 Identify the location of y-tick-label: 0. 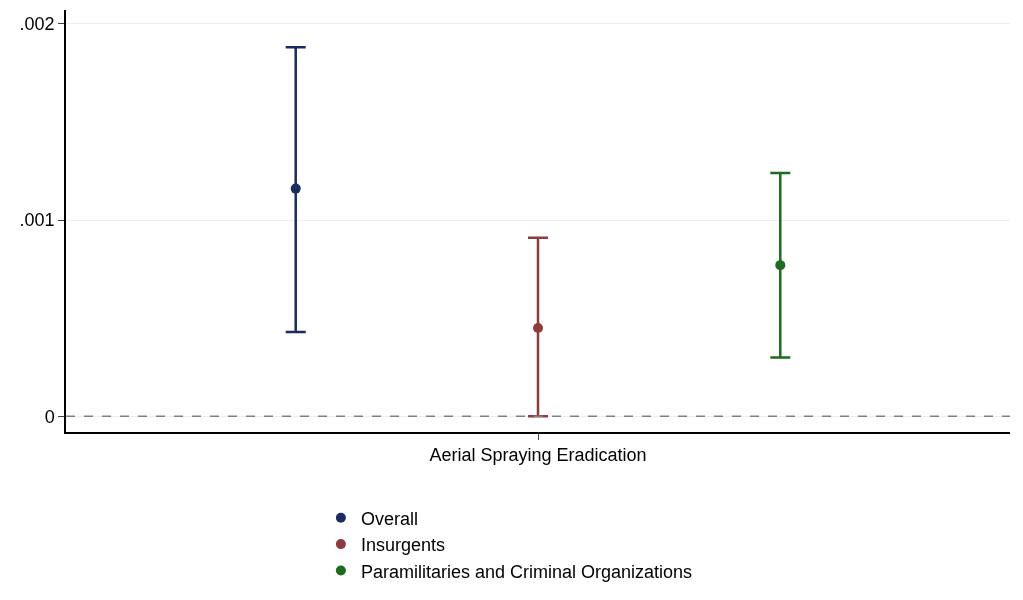
(49, 416).